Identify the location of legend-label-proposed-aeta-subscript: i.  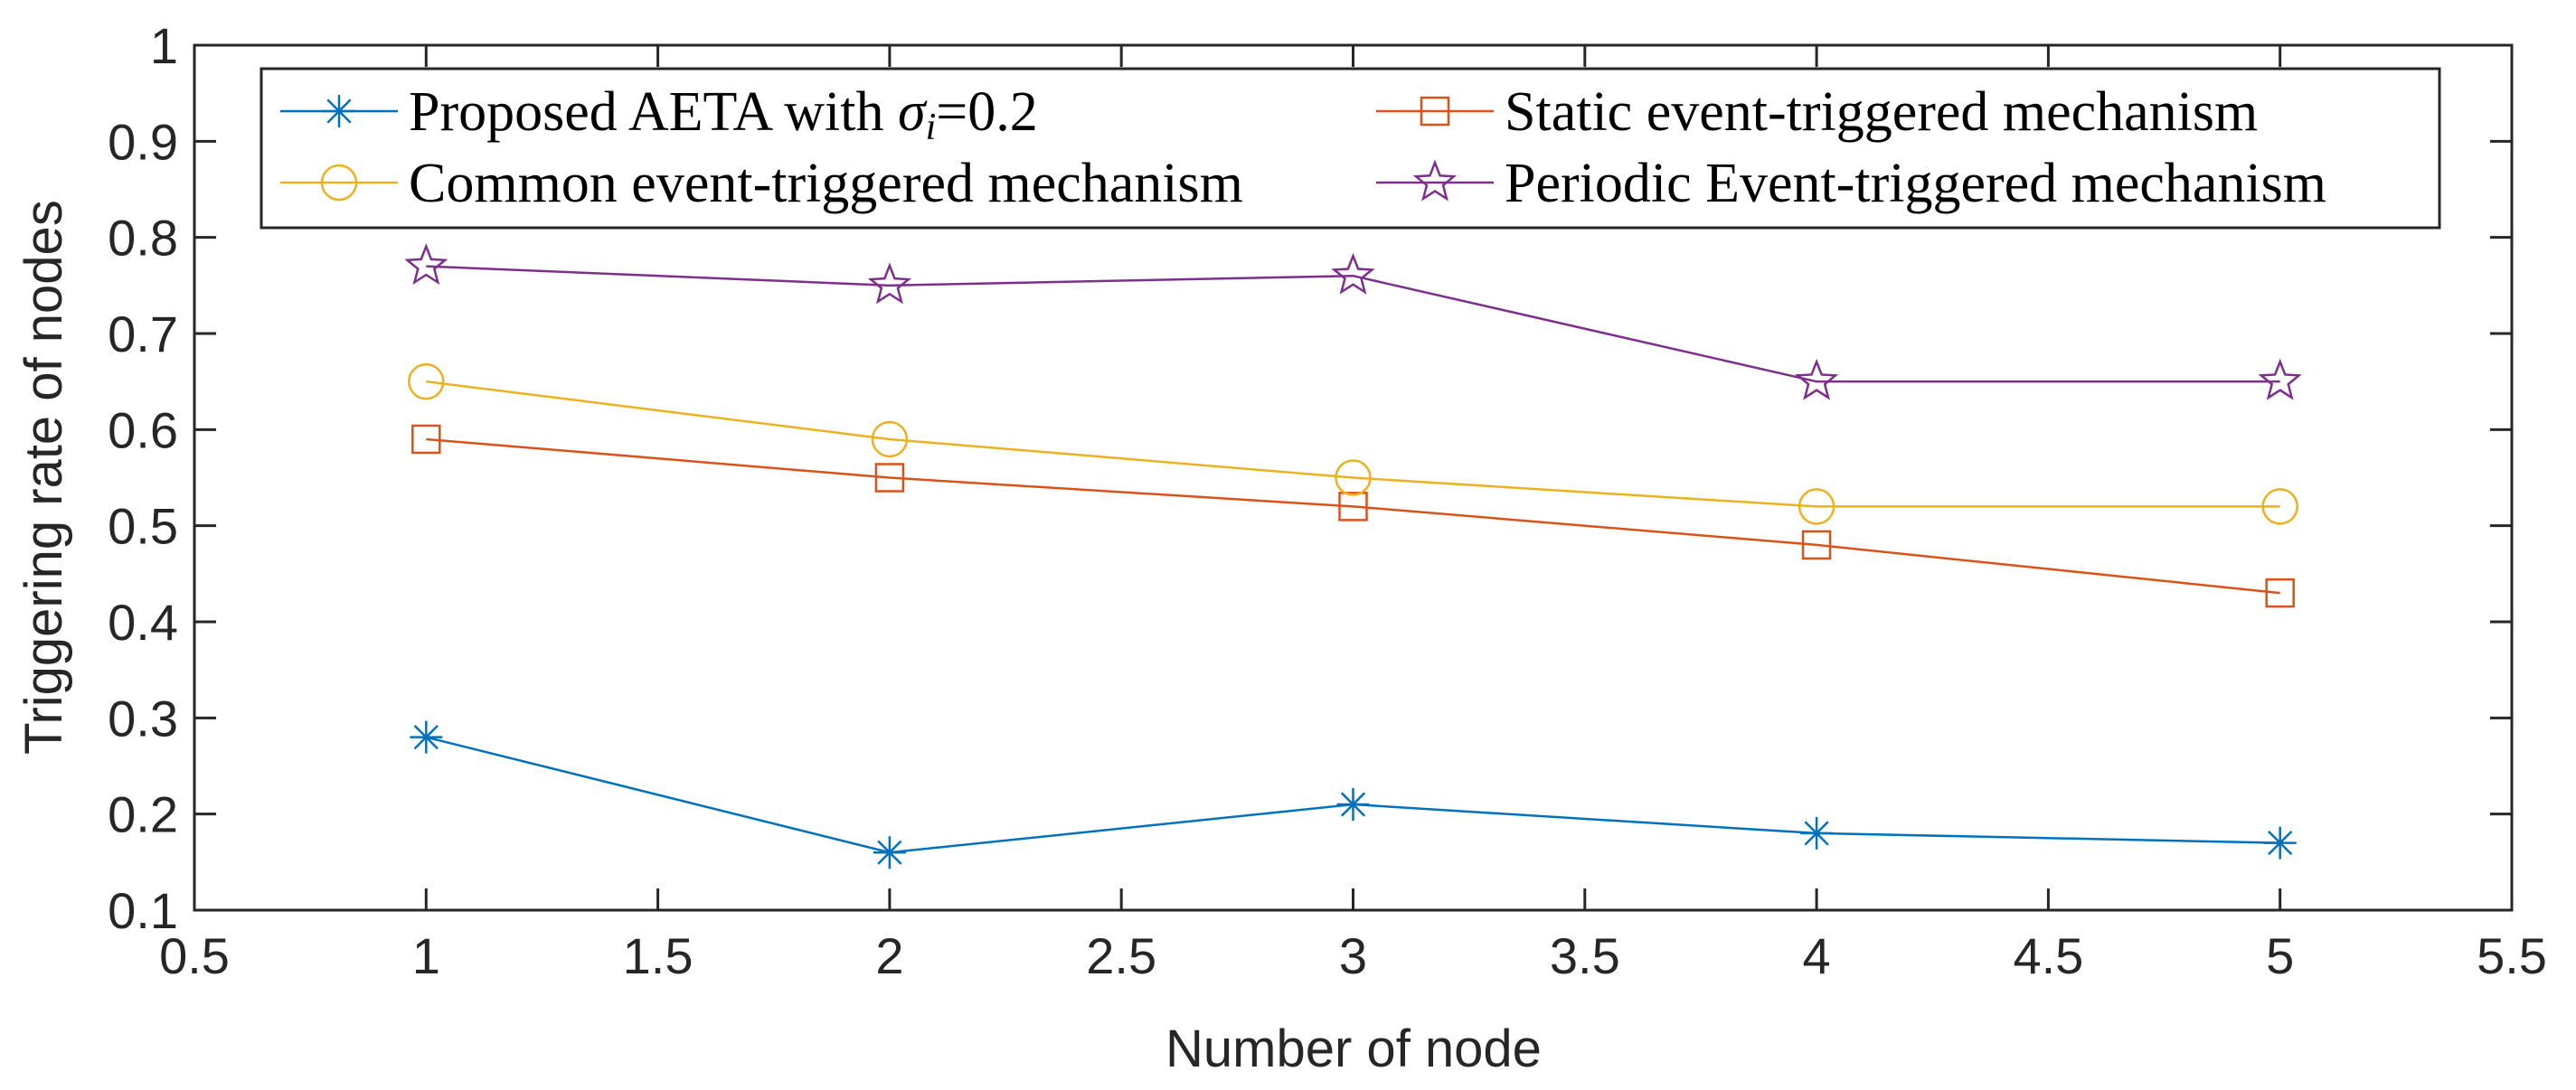
(931, 127).